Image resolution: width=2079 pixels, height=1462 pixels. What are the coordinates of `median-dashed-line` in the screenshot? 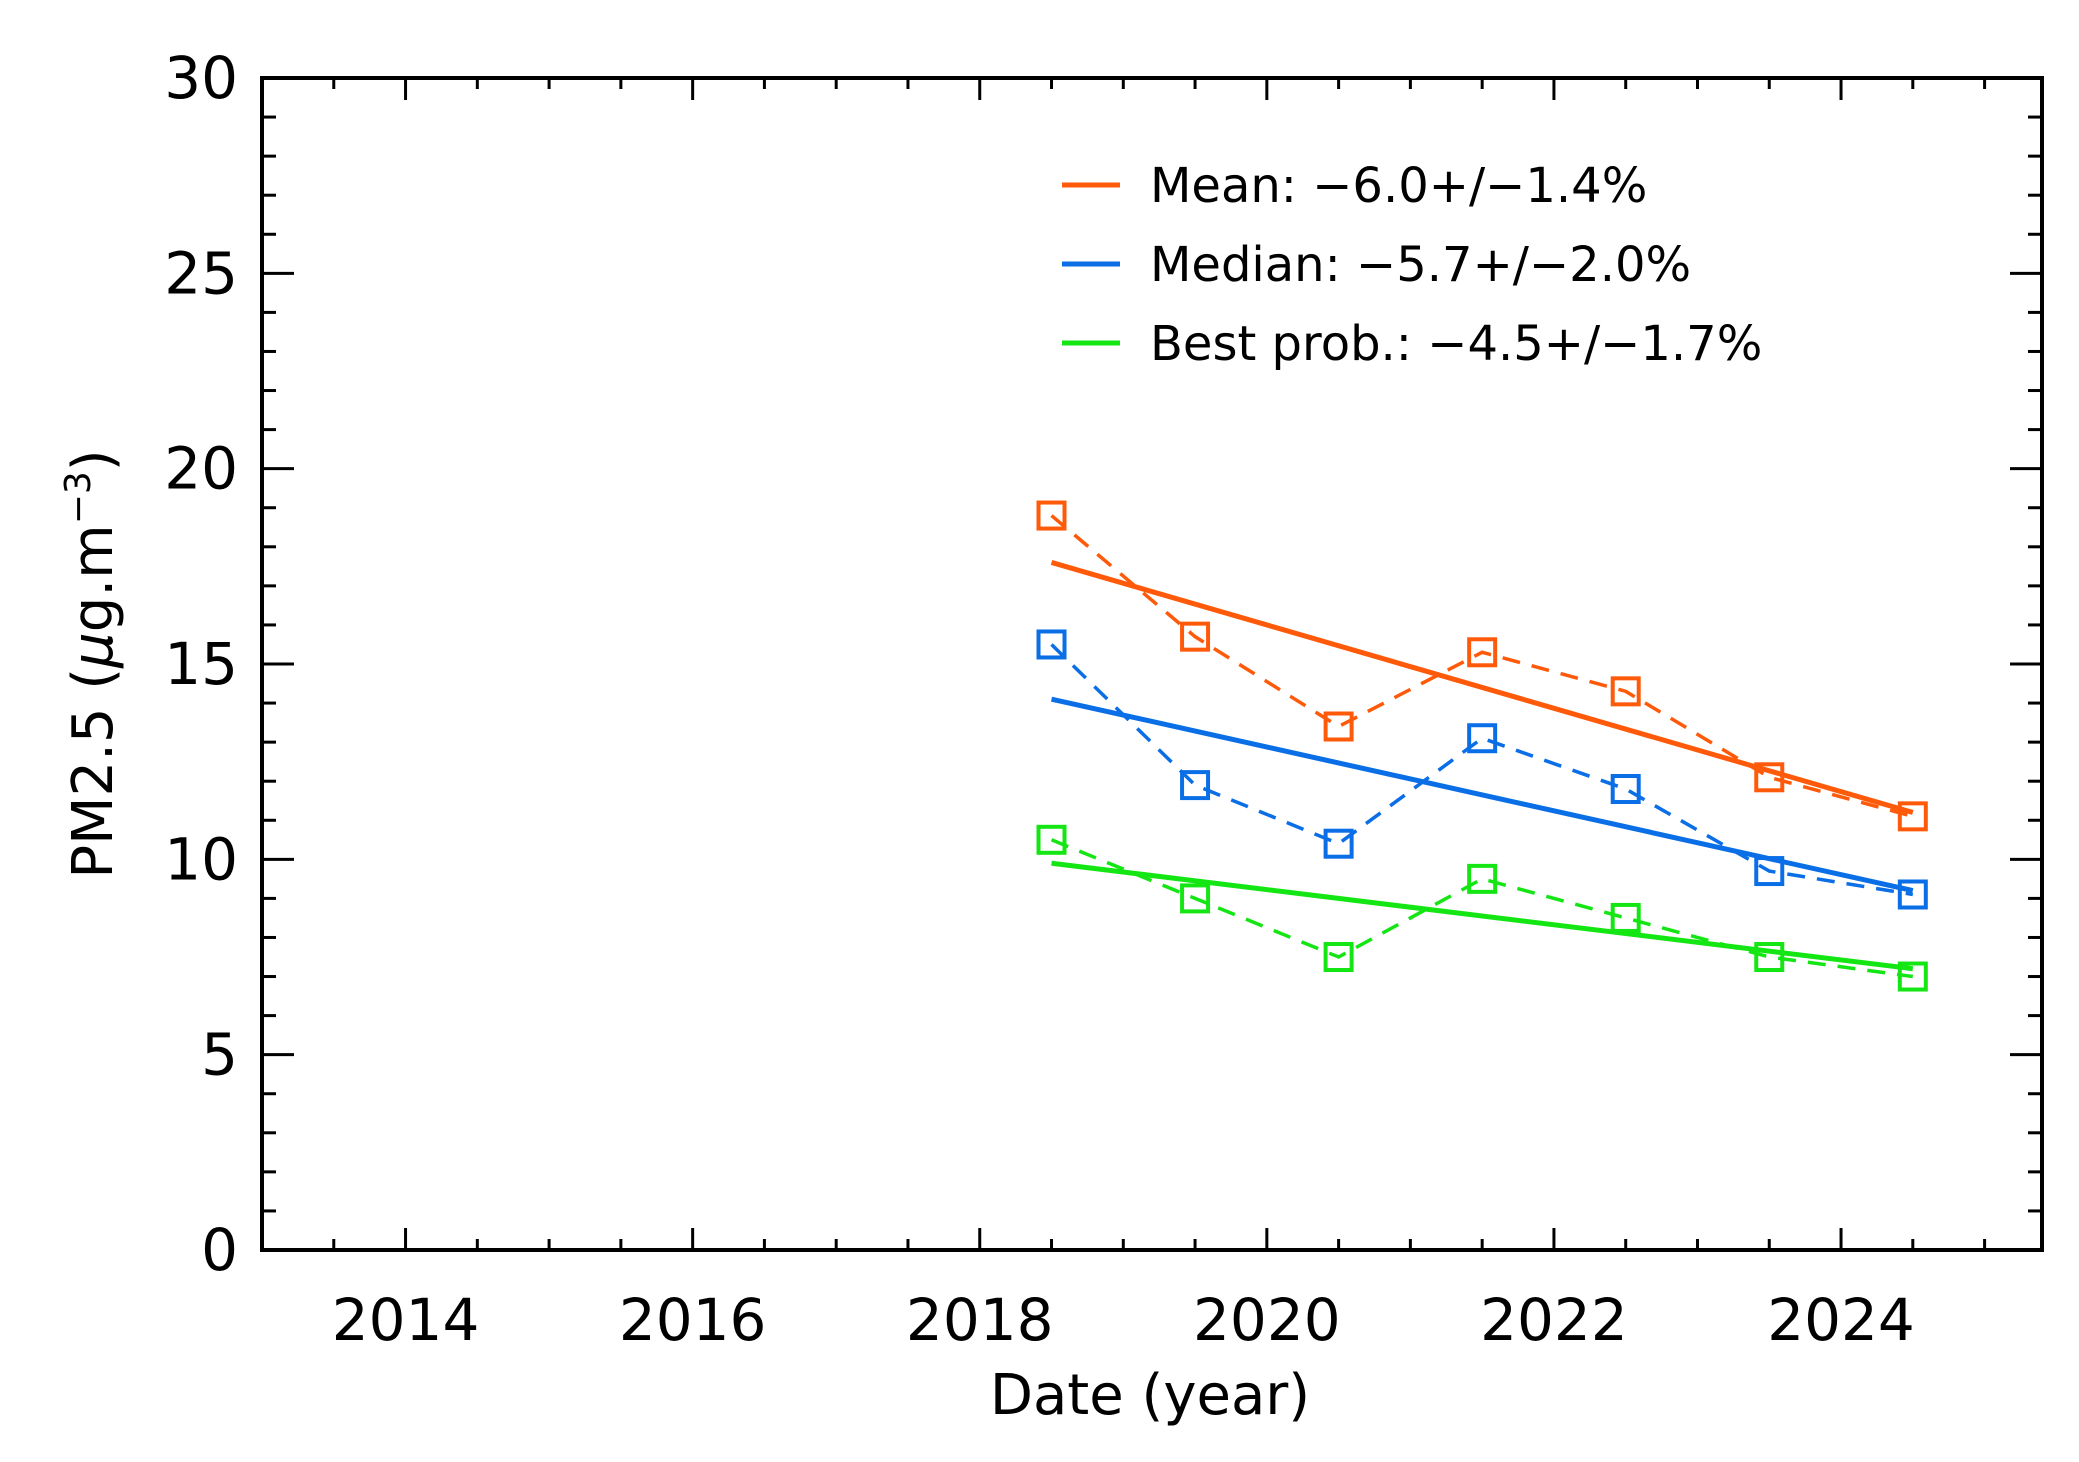 It's located at (1482, 770).